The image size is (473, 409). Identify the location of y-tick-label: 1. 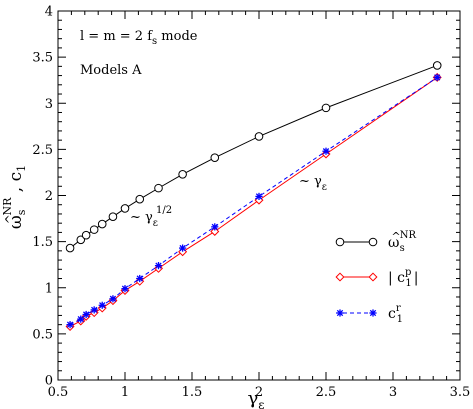
(49, 288).